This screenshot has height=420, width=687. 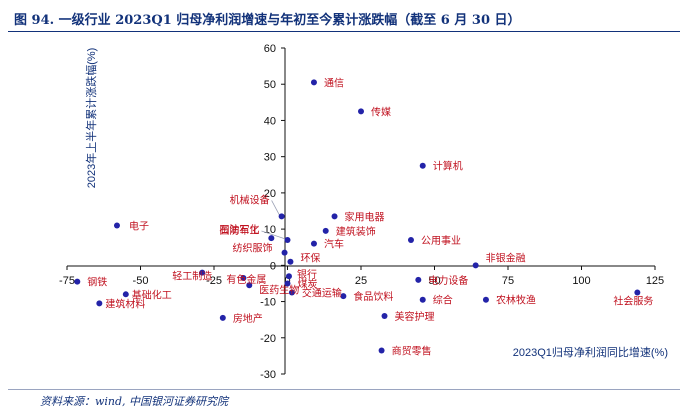 What do you see at coordinates (373, 296) in the screenshot?
I see `data-label: 食品饮料` at bounding box center [373, 296].